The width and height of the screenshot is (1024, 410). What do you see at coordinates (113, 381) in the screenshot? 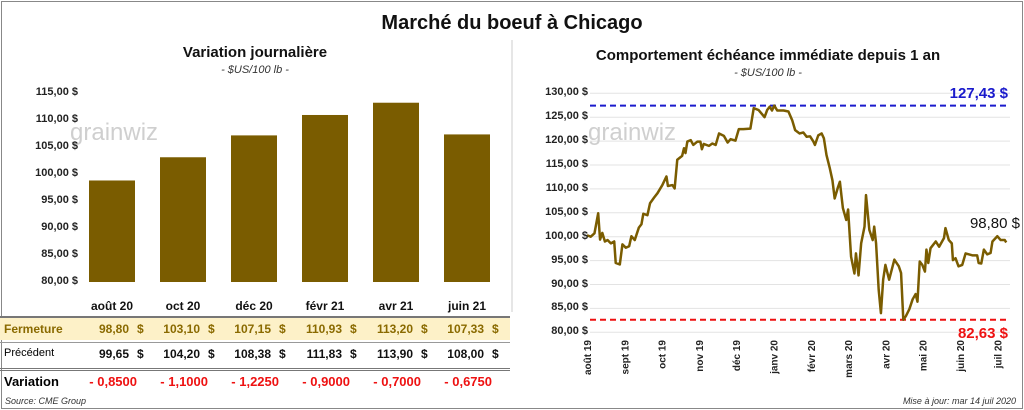
I see `variation-value: - 0,8500` at bounding box center [113, 381].